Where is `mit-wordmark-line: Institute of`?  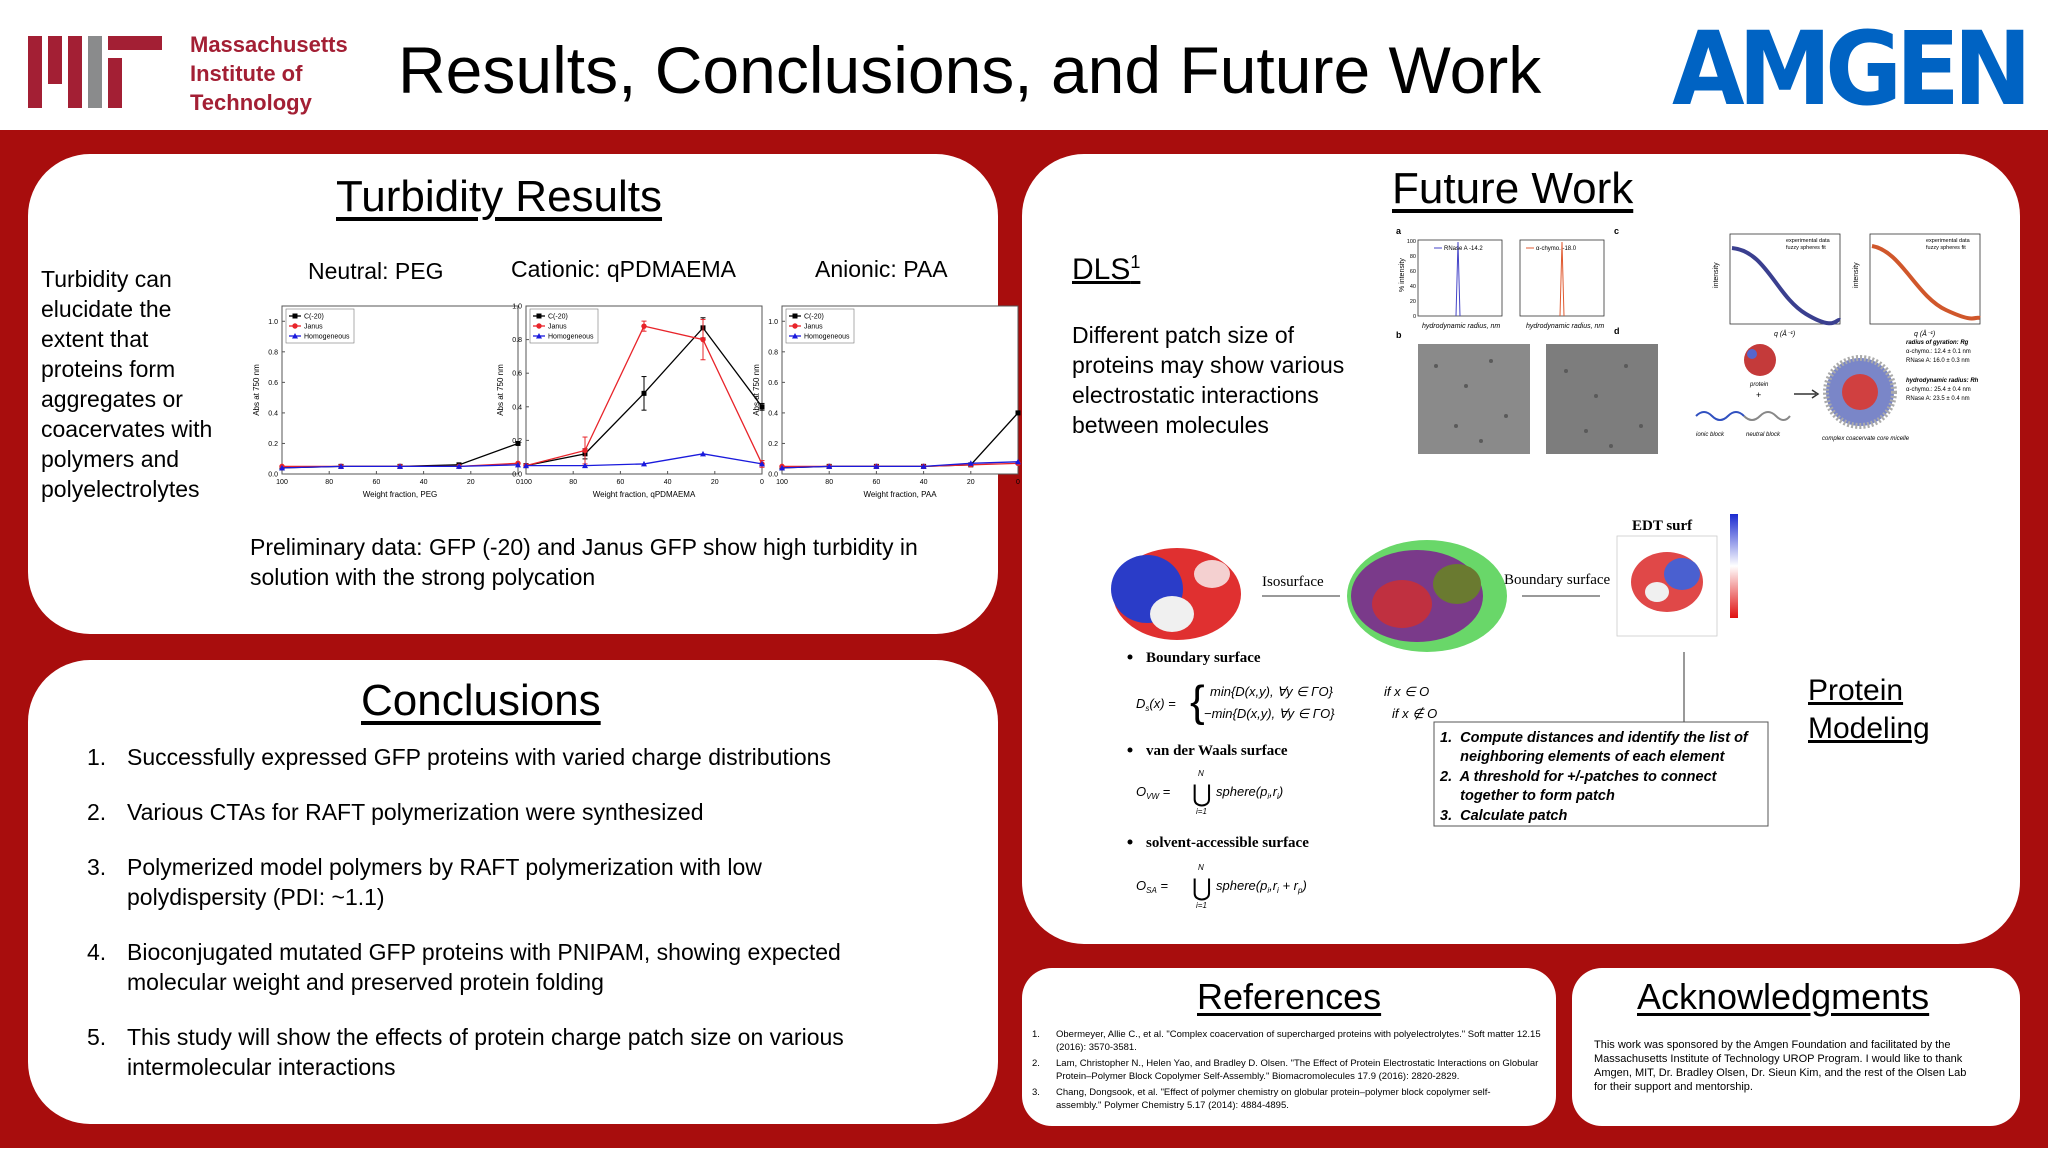 mit-wordmark-line: Institute of is located at coordinates (246, 73).